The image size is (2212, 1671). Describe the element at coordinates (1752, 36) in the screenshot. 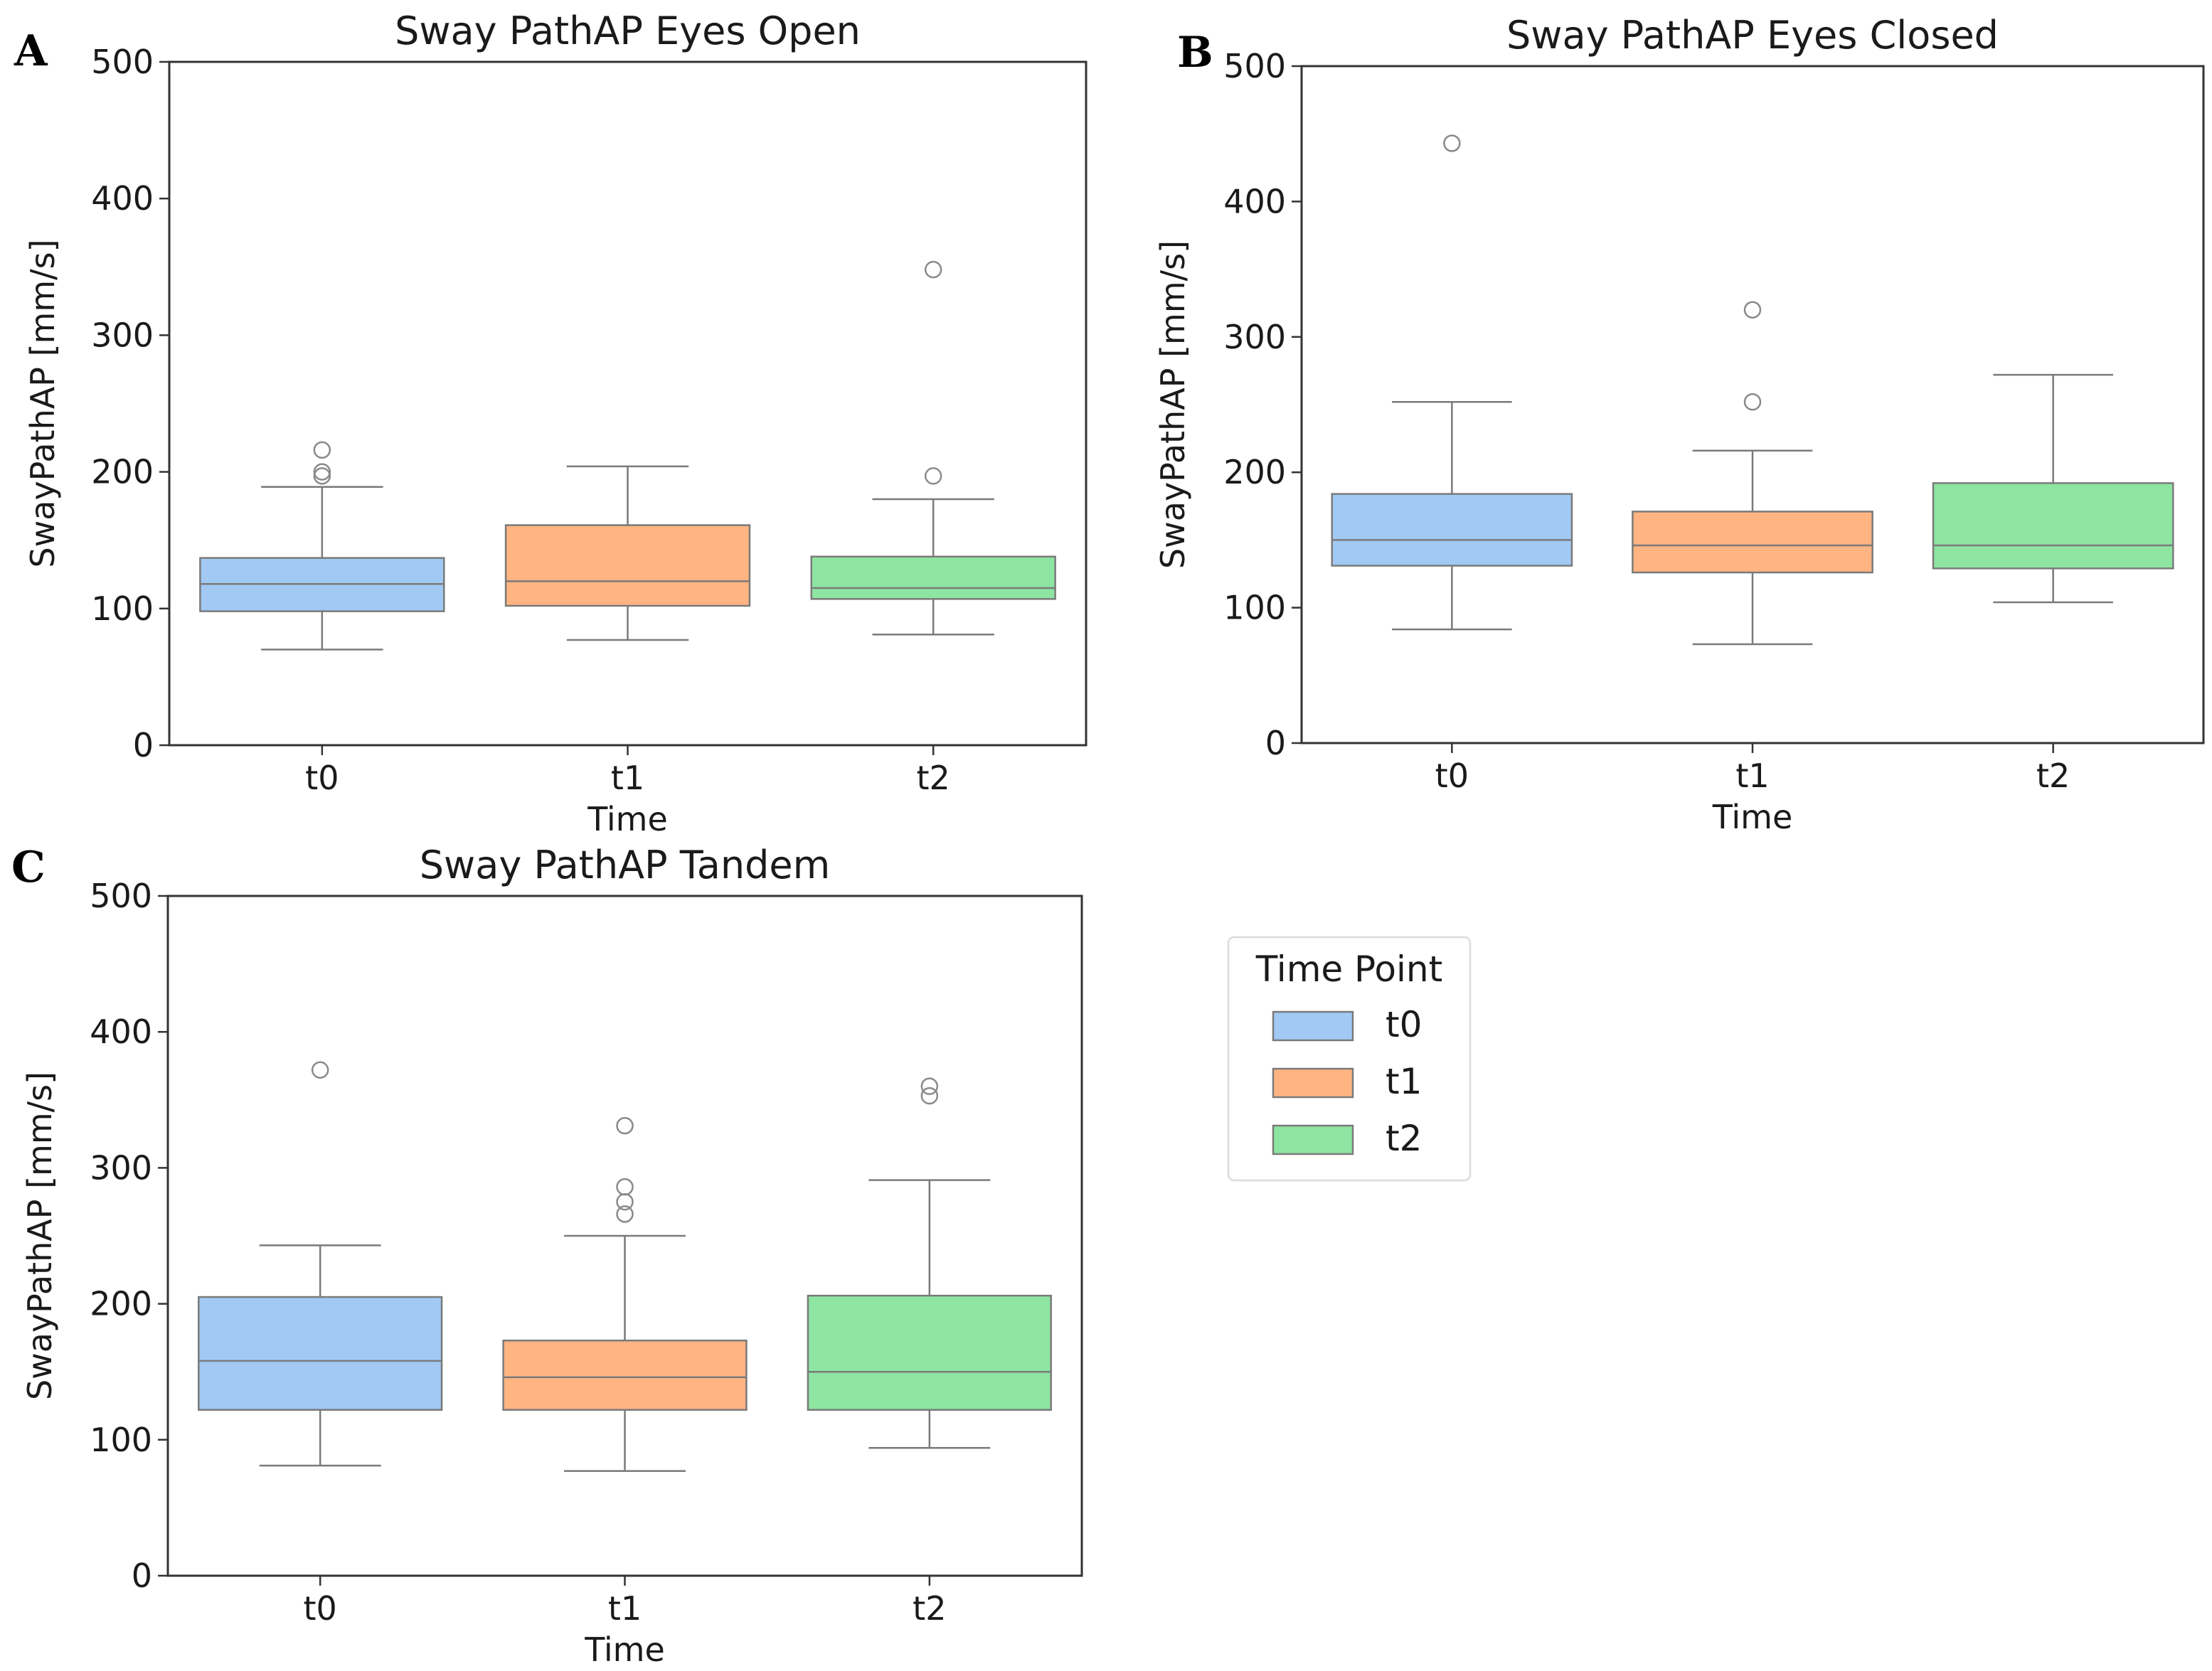

I see `chart-title: Sway PathAP Eyes Closed` at that location.